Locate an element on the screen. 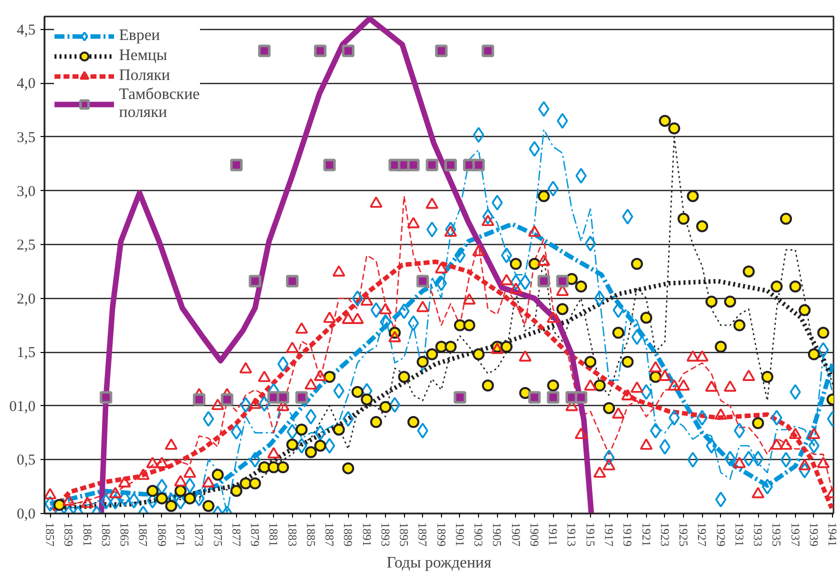  x-tick-label: 1895 is located at coordinates (404, 534).